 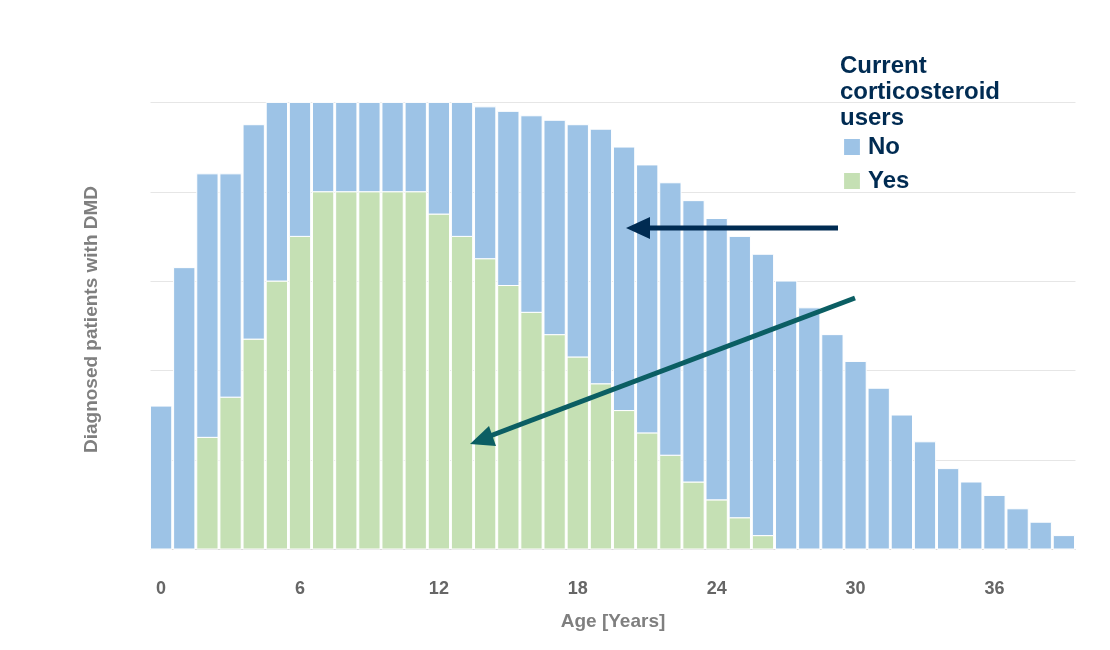 I want to click on legend-label: No, so click(x=884, y=145).